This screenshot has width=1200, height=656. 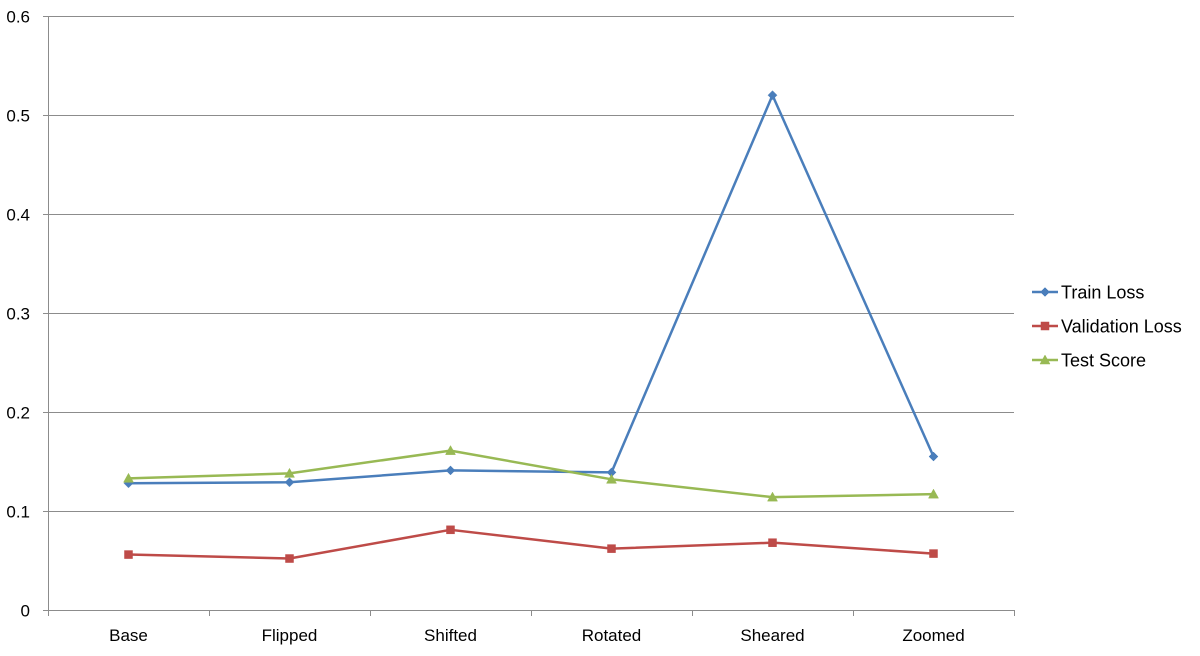 I want to click on legend-item-validation-loss: Validation Loss, so click(x=1107, y=327).